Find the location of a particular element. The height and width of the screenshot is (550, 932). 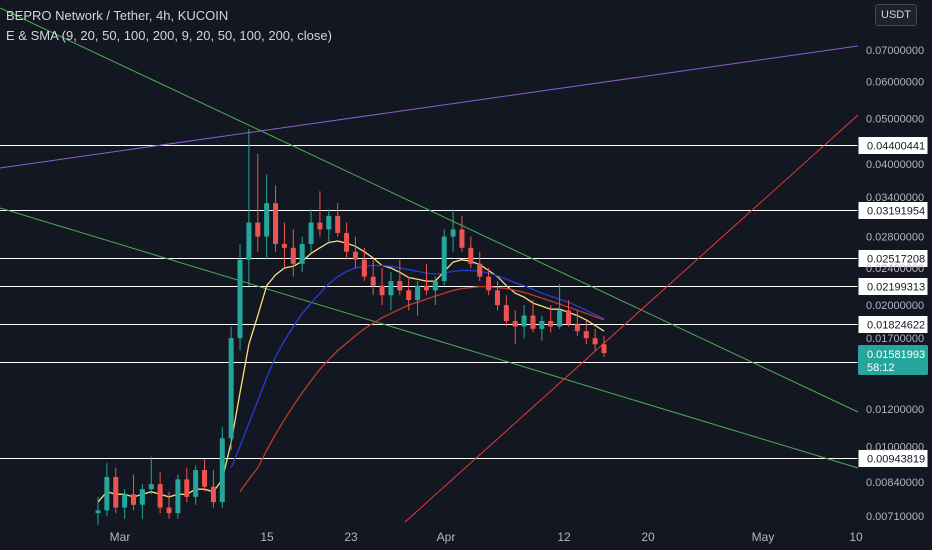

y-tick-label: 0.04000000 is located at coordinates (895, 165).